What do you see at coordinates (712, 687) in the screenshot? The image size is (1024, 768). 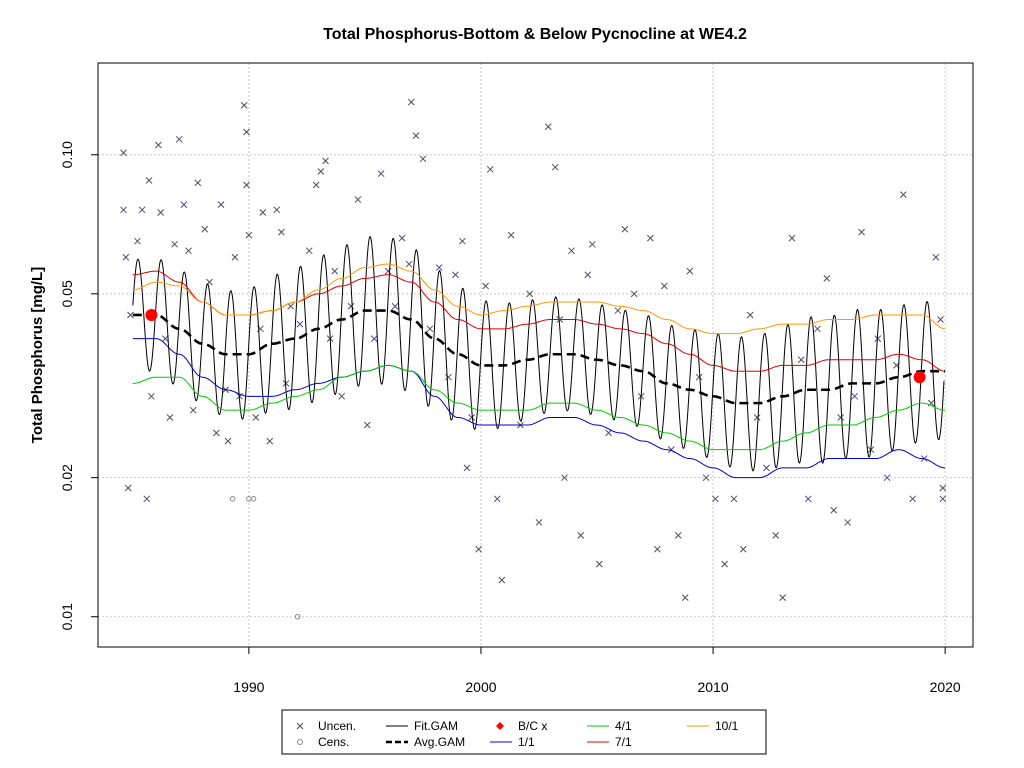 I see `x-tick-label: 2010` at bounding box center [712, 687].